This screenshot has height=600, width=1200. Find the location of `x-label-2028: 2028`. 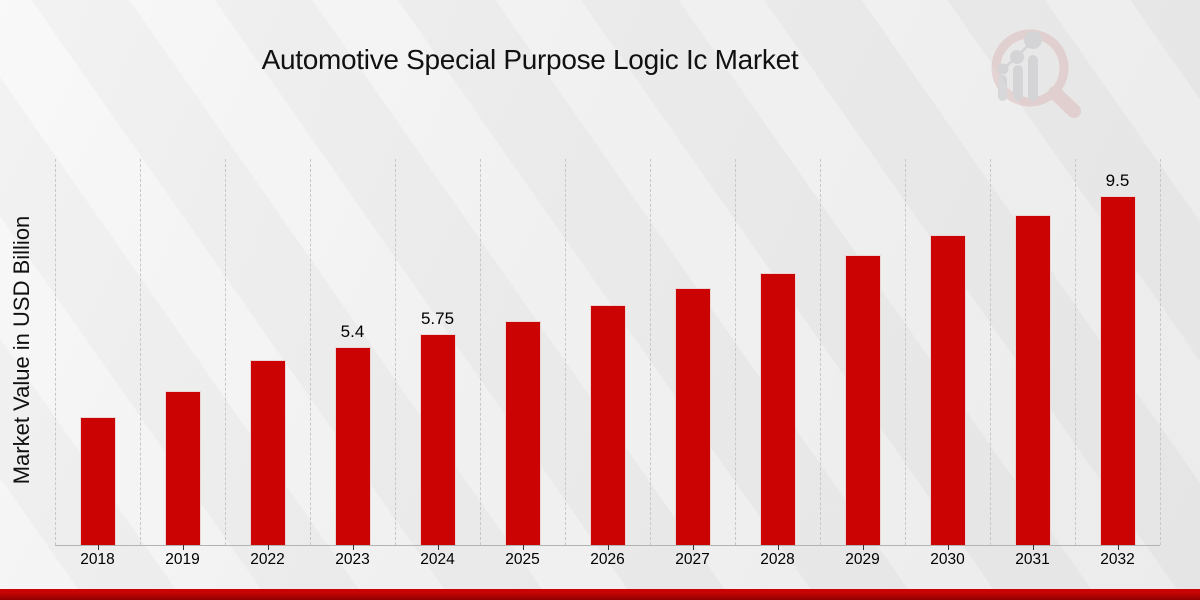

x-label-2028: 2028 is located at coordinates (777, 559).